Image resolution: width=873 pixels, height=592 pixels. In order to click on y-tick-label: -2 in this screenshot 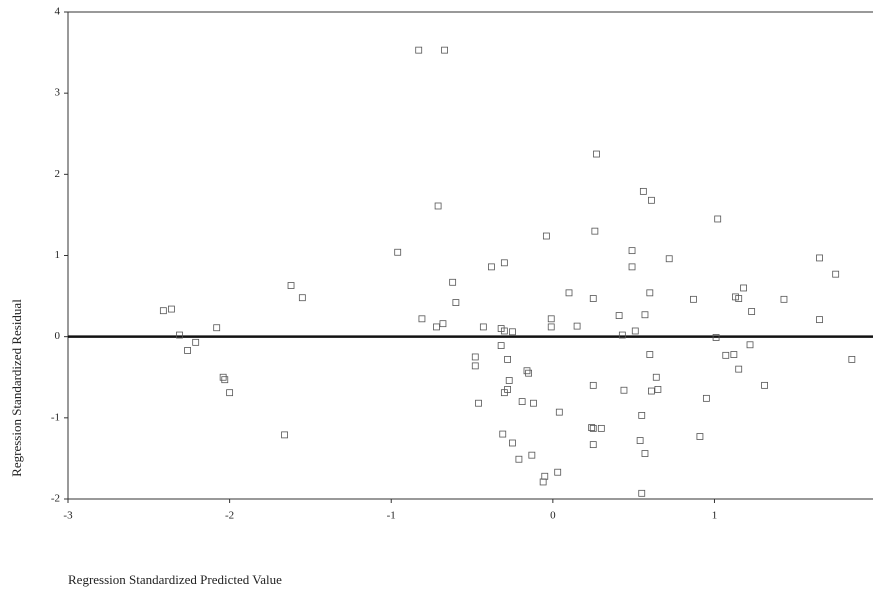, I will do `click(55, 499)`.